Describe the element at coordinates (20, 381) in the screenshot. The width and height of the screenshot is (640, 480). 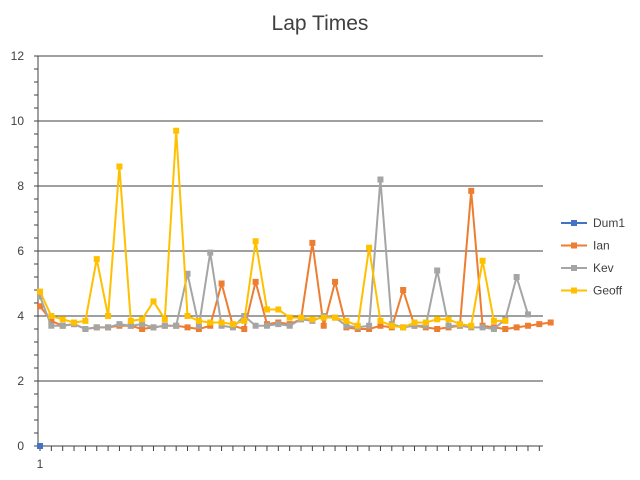
I see `y-tick-label: 2` at that location.